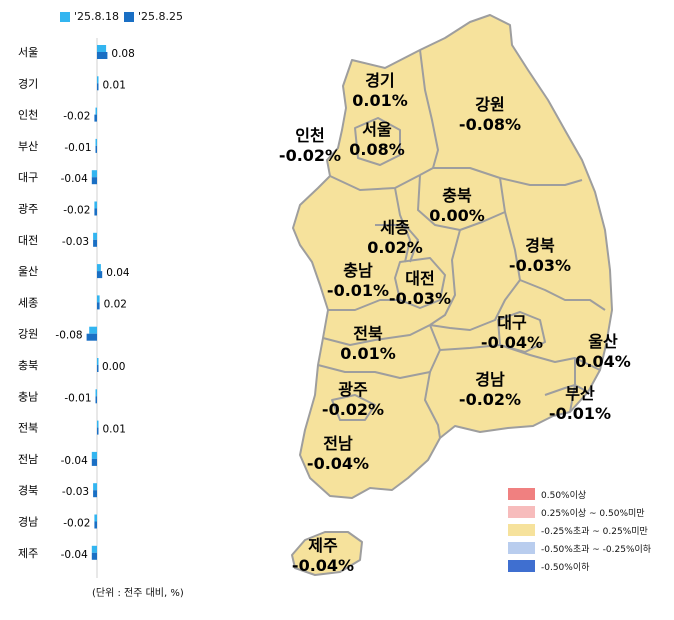 The height and width of the screenshot is (620, 674). Describe the element at coordinates (122, 54) in the screenshot. I see `data-label: 0.08` at that location.